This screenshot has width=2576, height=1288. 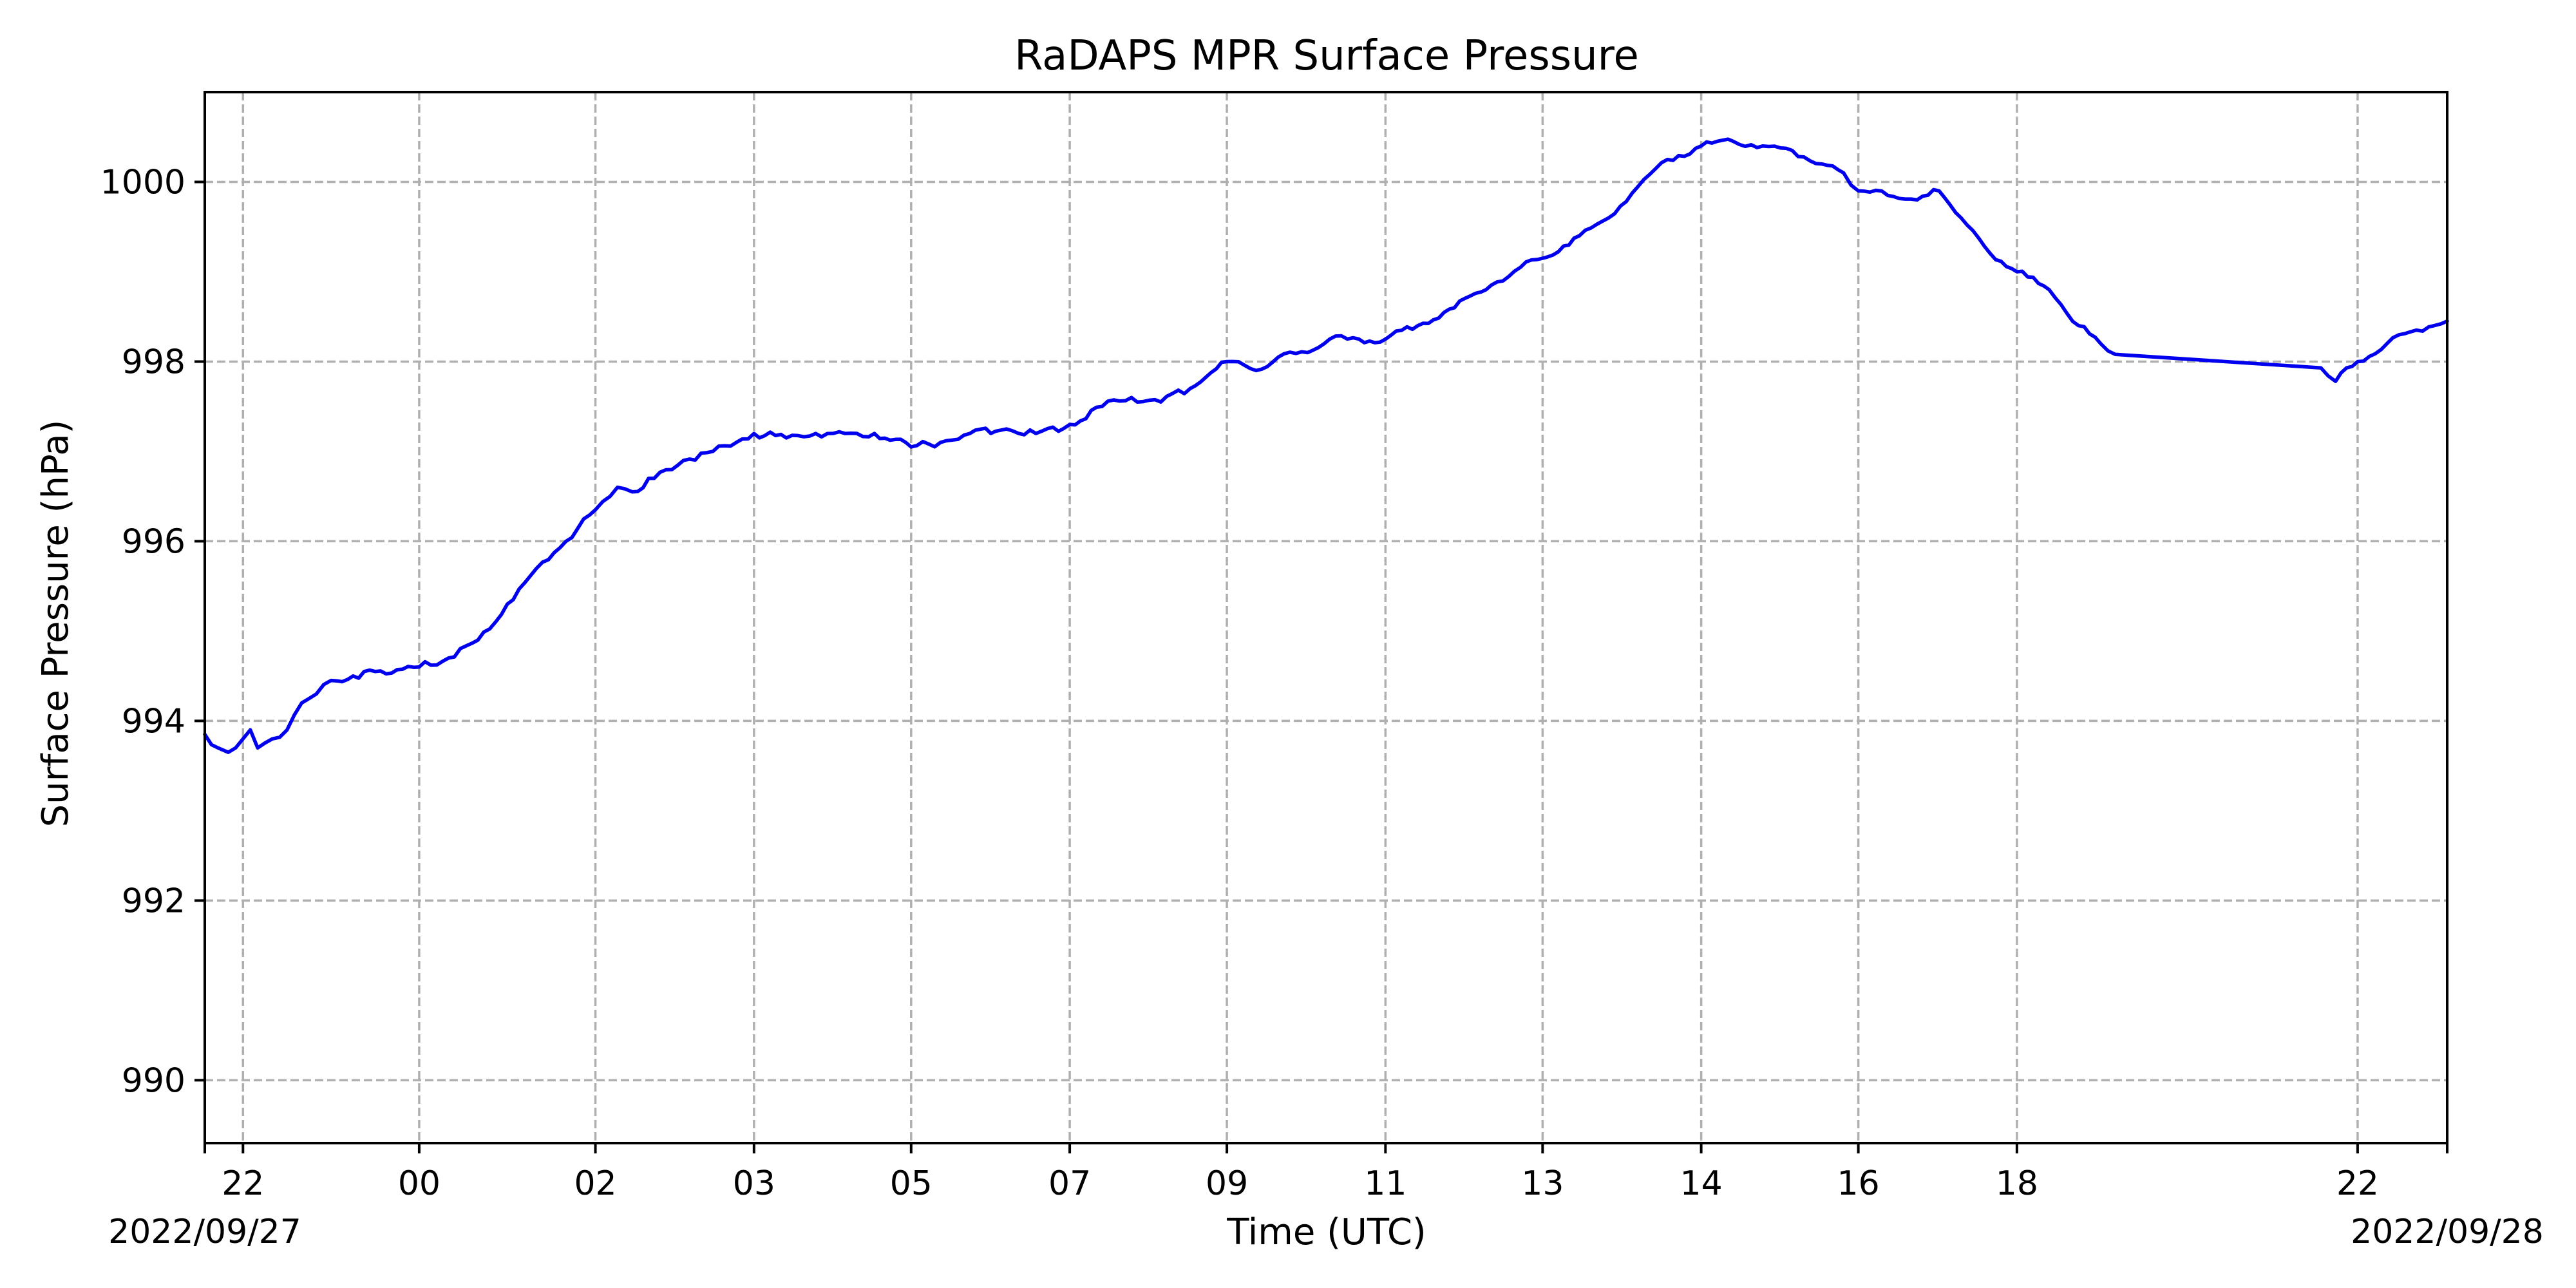 What do you see at coordinates (754, 1183) in the screenshot?
I see `x-tick-label: 03` at bounding box center [754, 1183].